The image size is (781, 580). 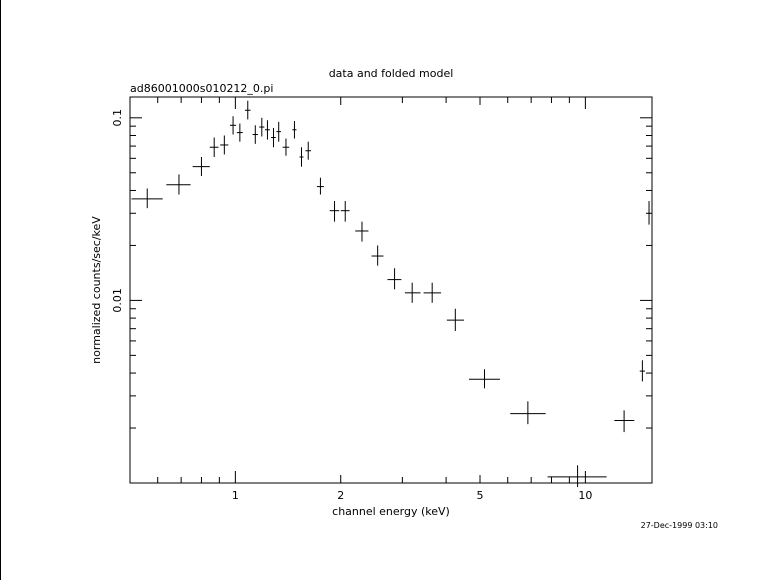 I want to click on x-tick-label: 1, so click(x=235, y=495).